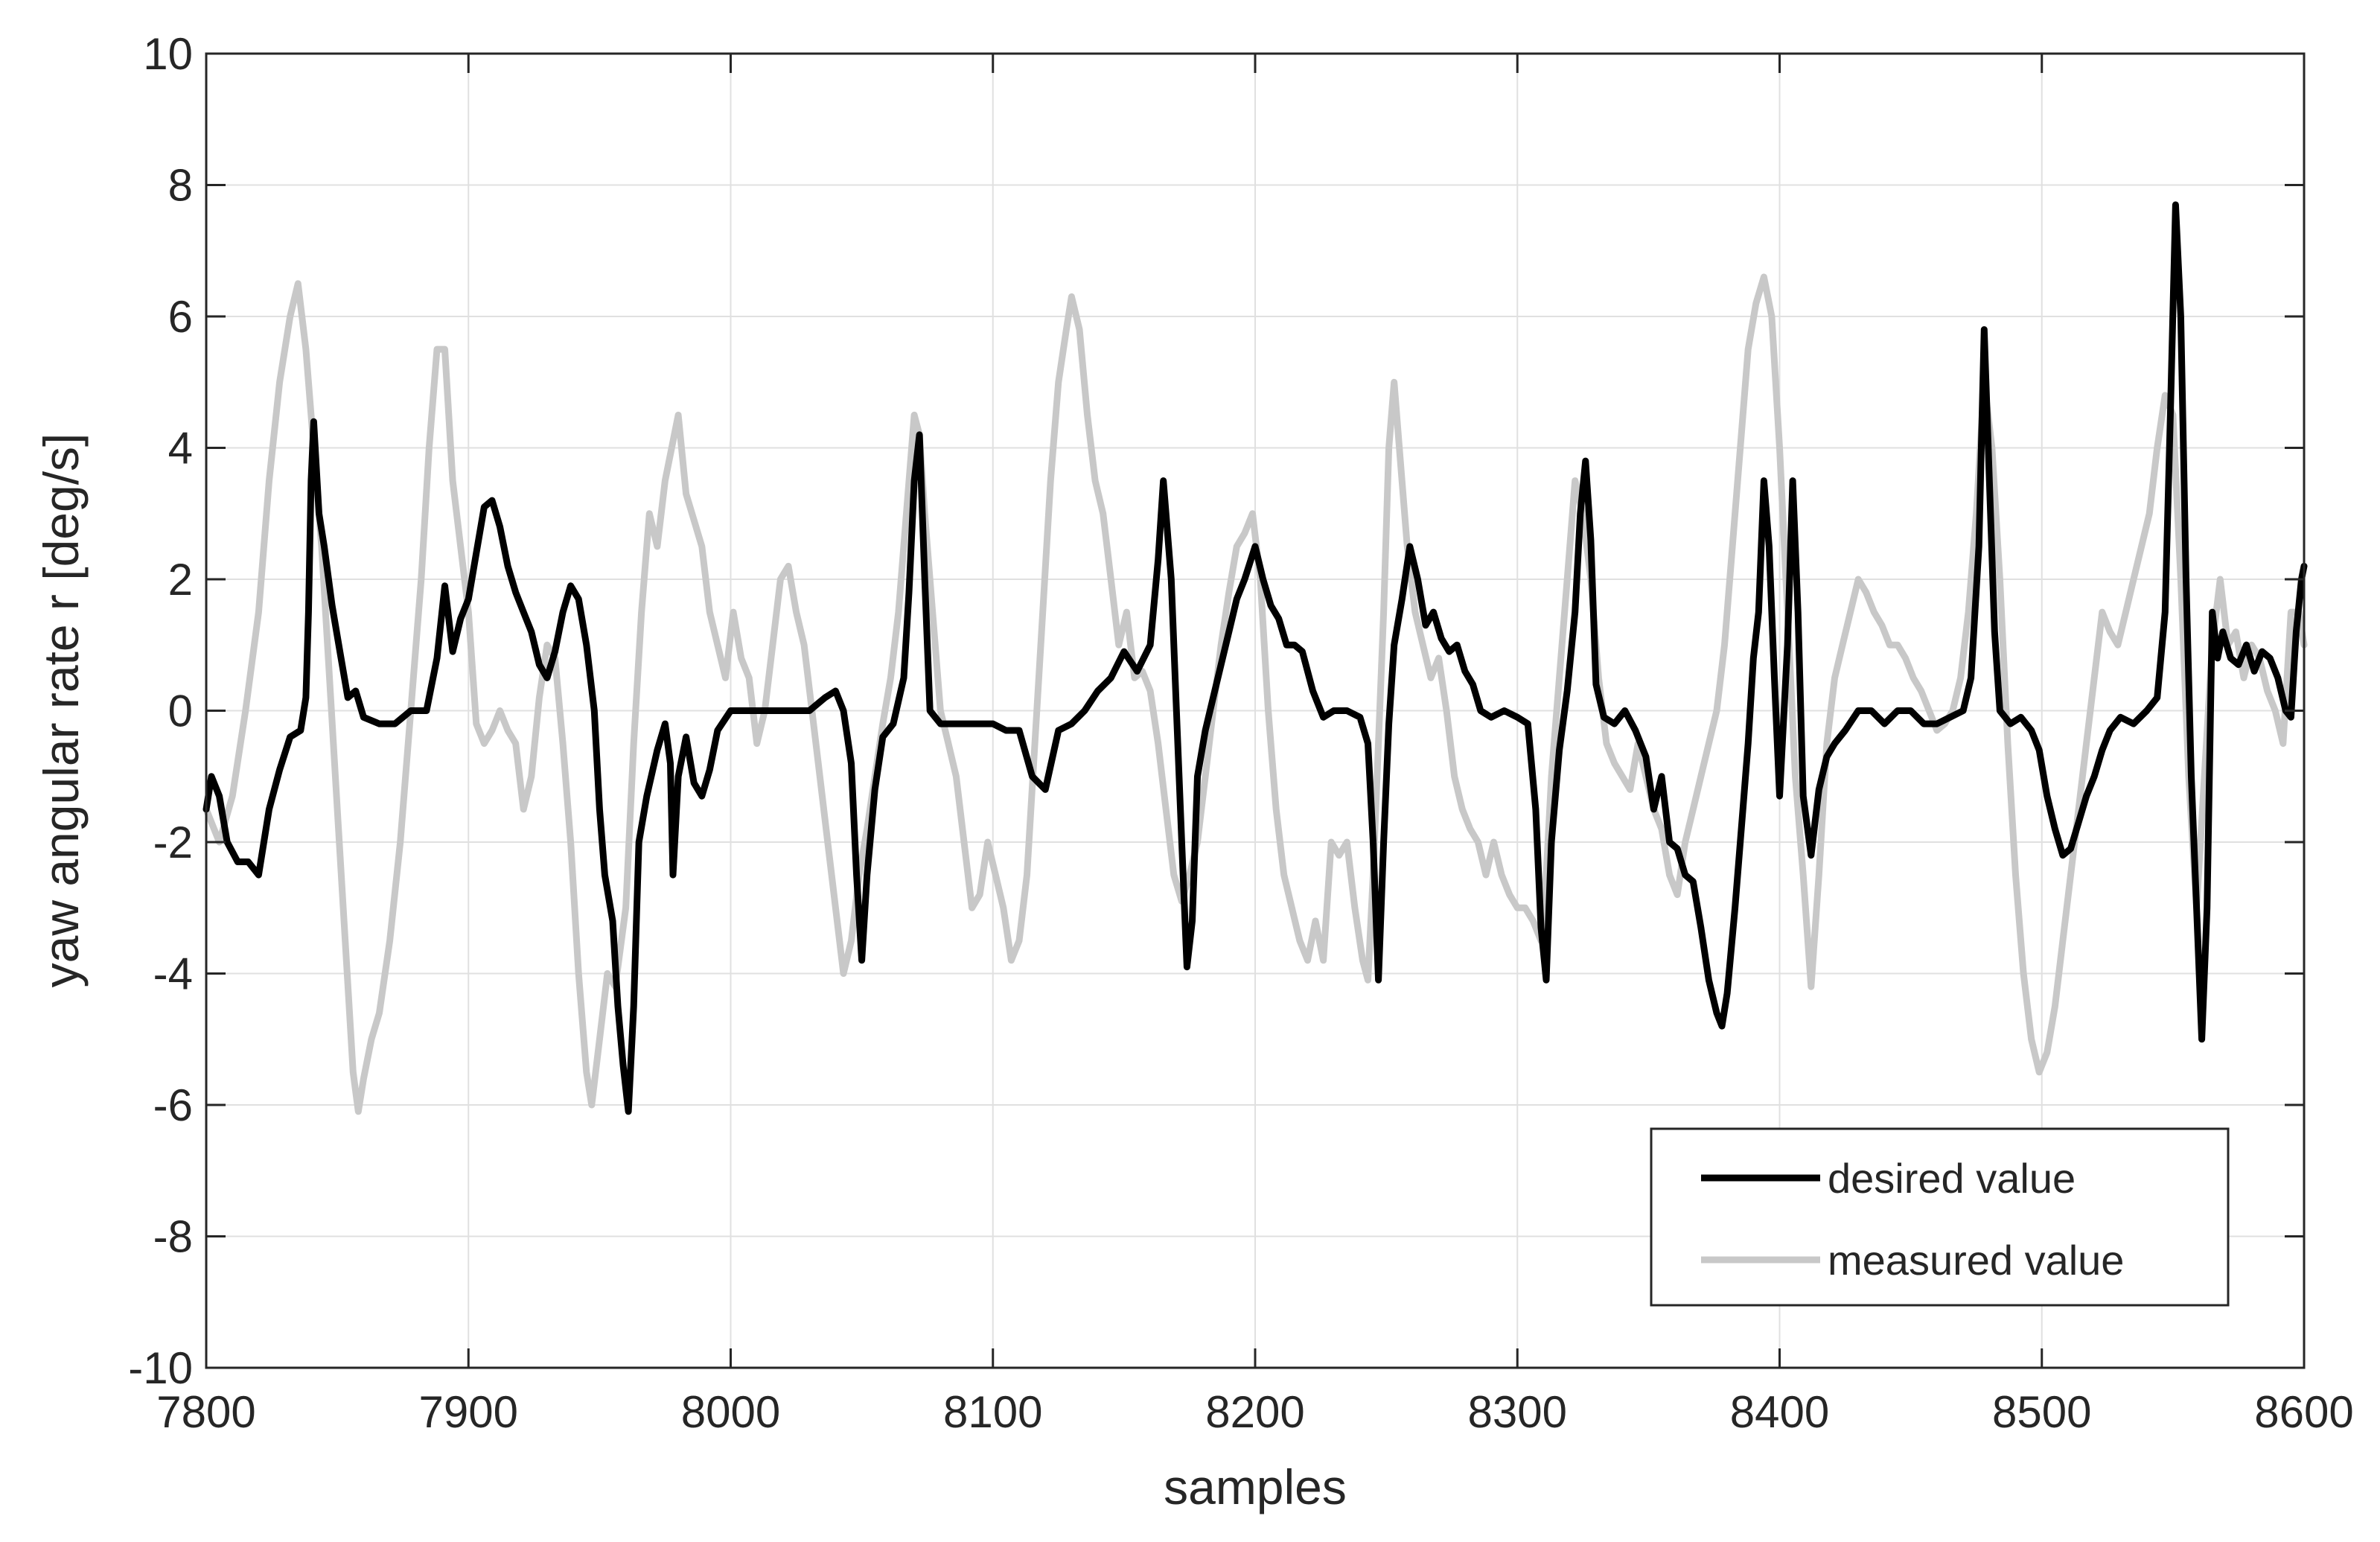  I want to click on y-tick-label: -8, so click(173, 1237).